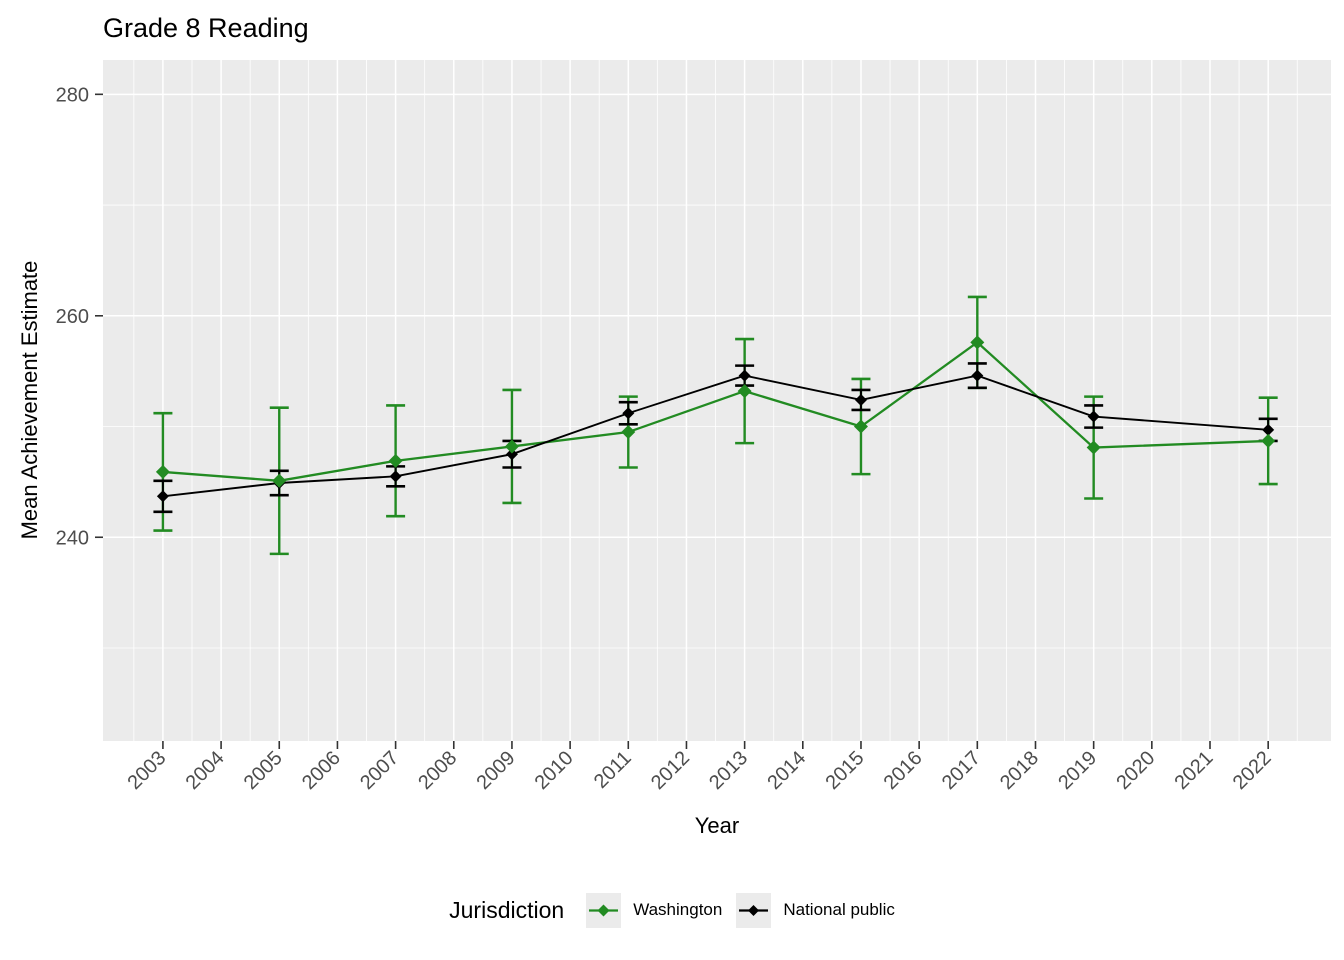 This screenshot has width=1344, height=960. I want to click on x-tick-label: 2013, so click(728, 770).